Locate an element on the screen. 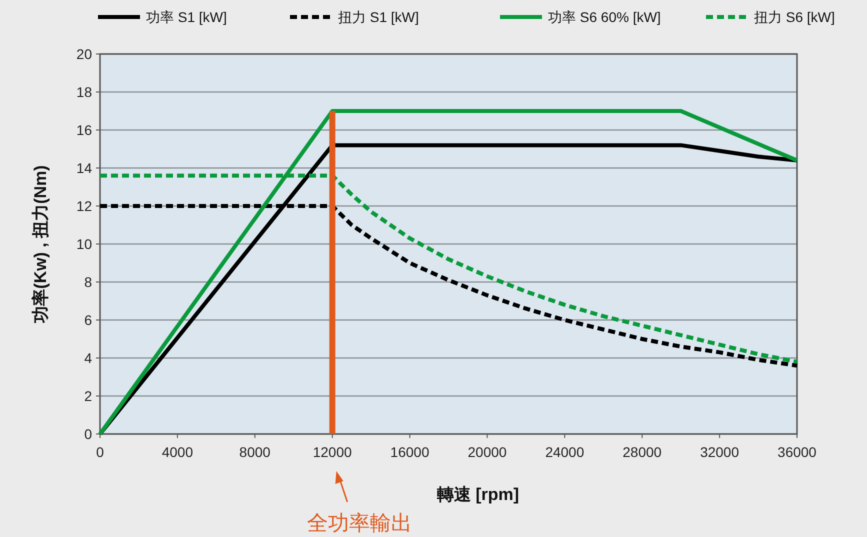 Image resolution: width=867 pixels, height=537 pixels. legend-label: 扭力 S1 [kW] is located at coordinates (378, 17).